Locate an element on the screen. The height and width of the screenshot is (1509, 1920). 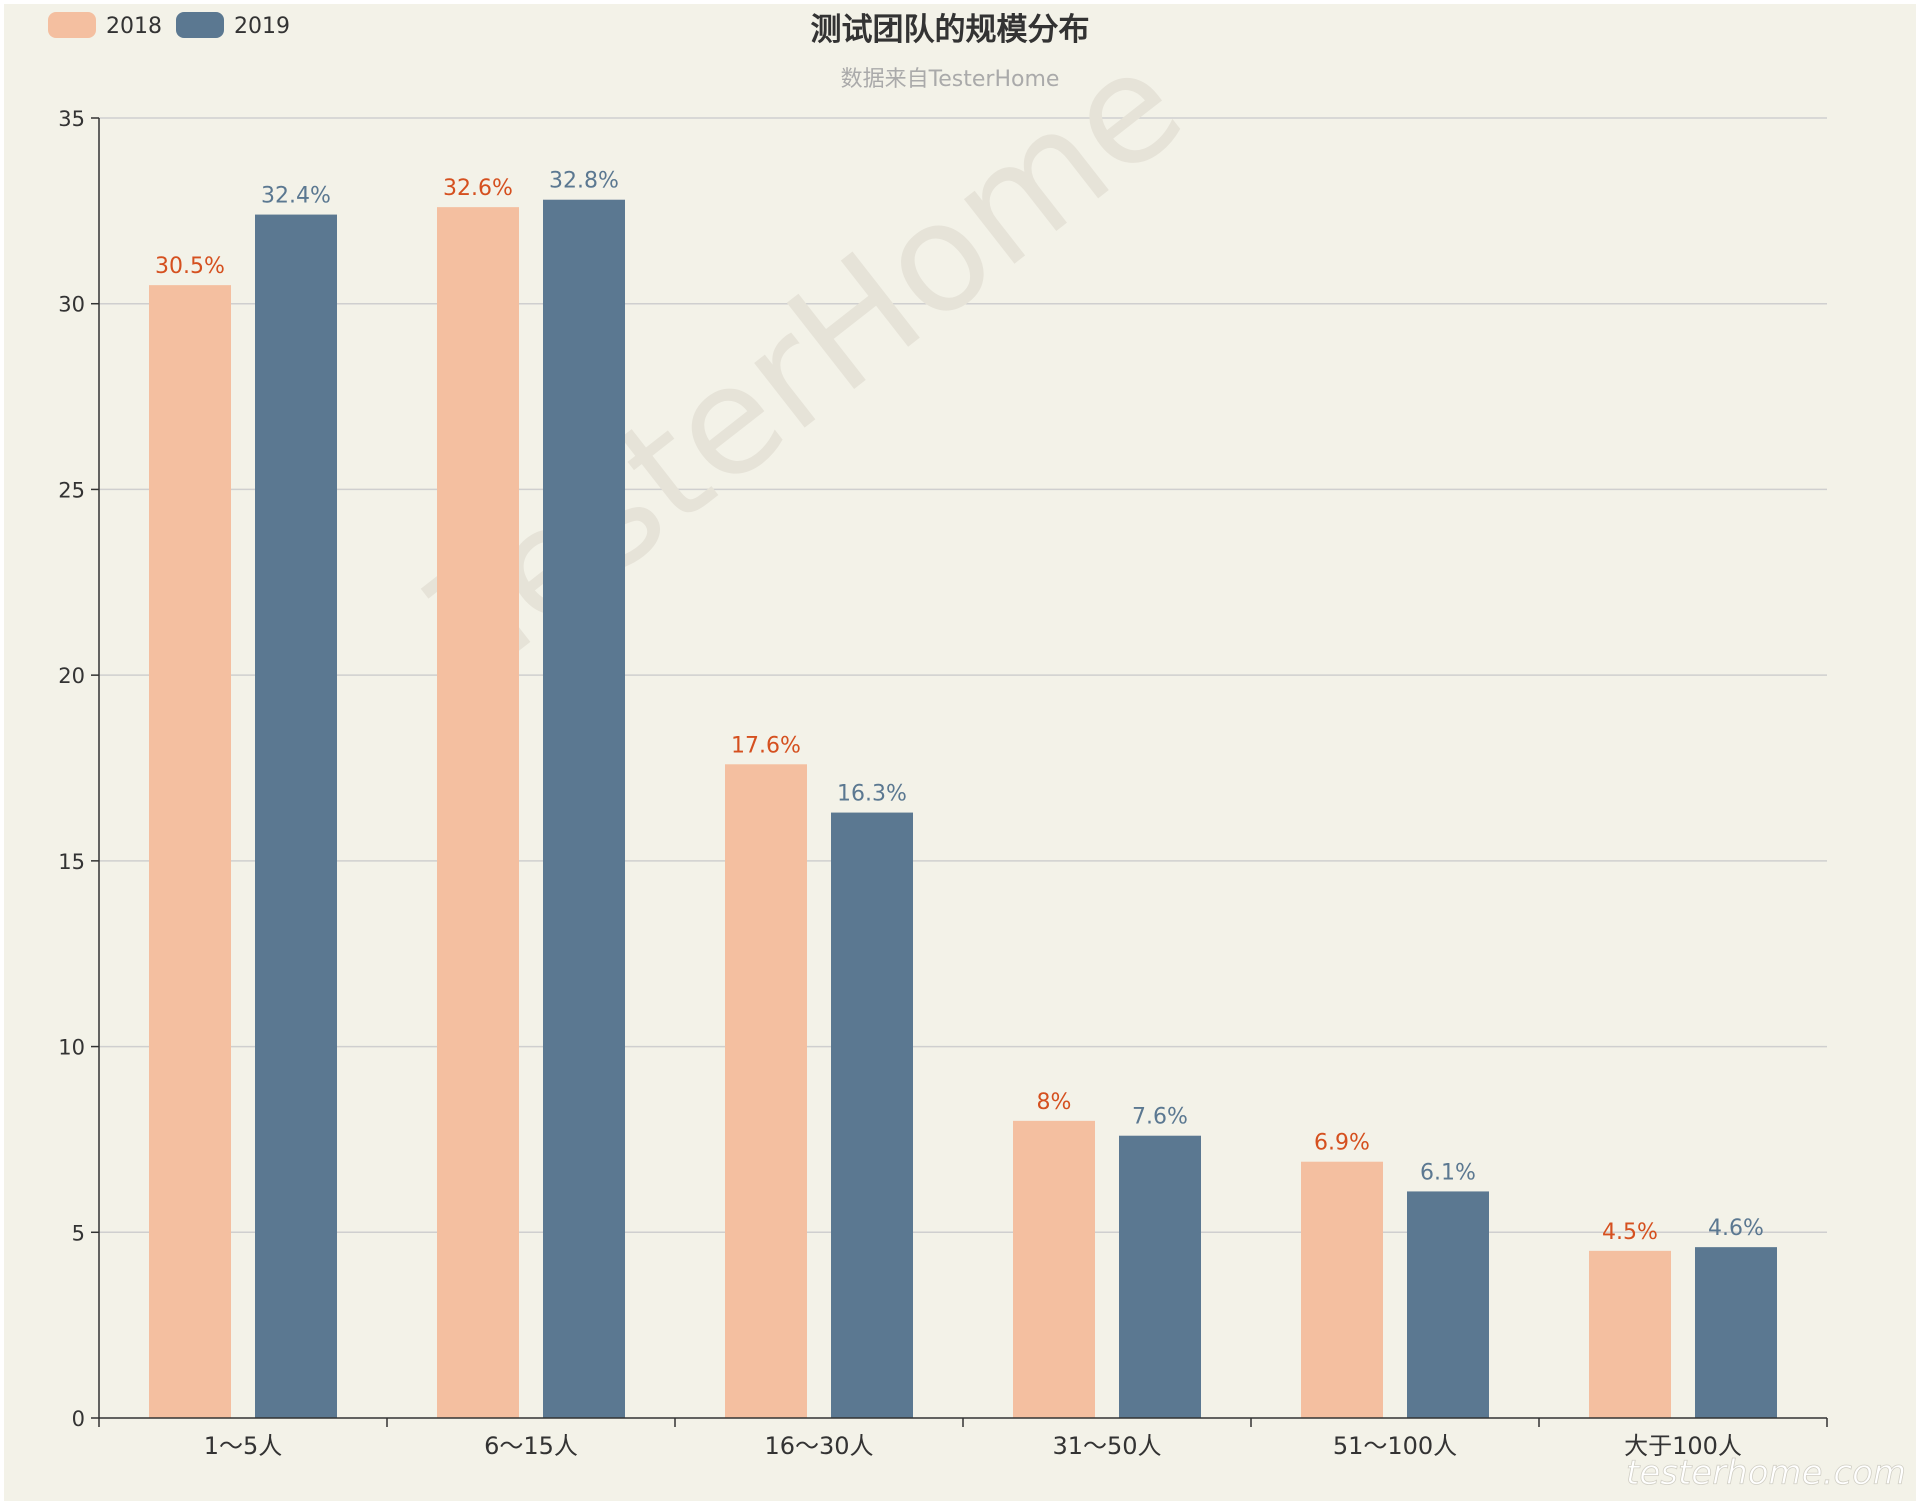
y-tick-label: 35 is located at coordinates (71, 119).